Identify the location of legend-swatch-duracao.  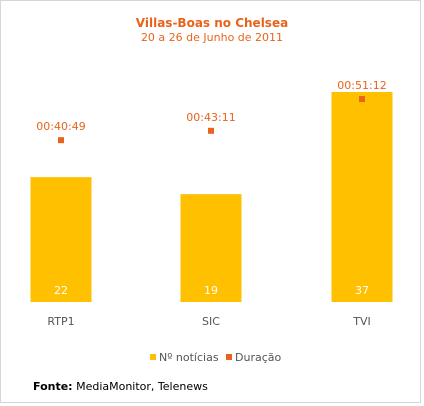
(229, 357).